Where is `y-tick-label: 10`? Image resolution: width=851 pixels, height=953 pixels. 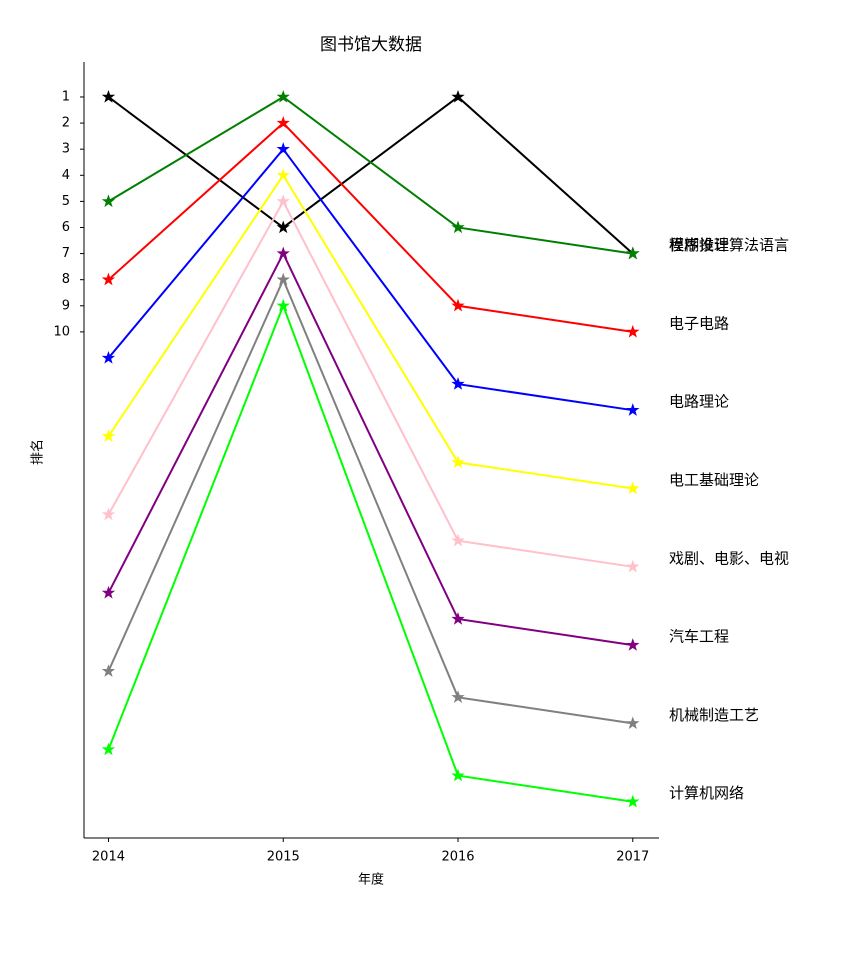 y-tick-label: 10 is located at coordinates (61, 331).